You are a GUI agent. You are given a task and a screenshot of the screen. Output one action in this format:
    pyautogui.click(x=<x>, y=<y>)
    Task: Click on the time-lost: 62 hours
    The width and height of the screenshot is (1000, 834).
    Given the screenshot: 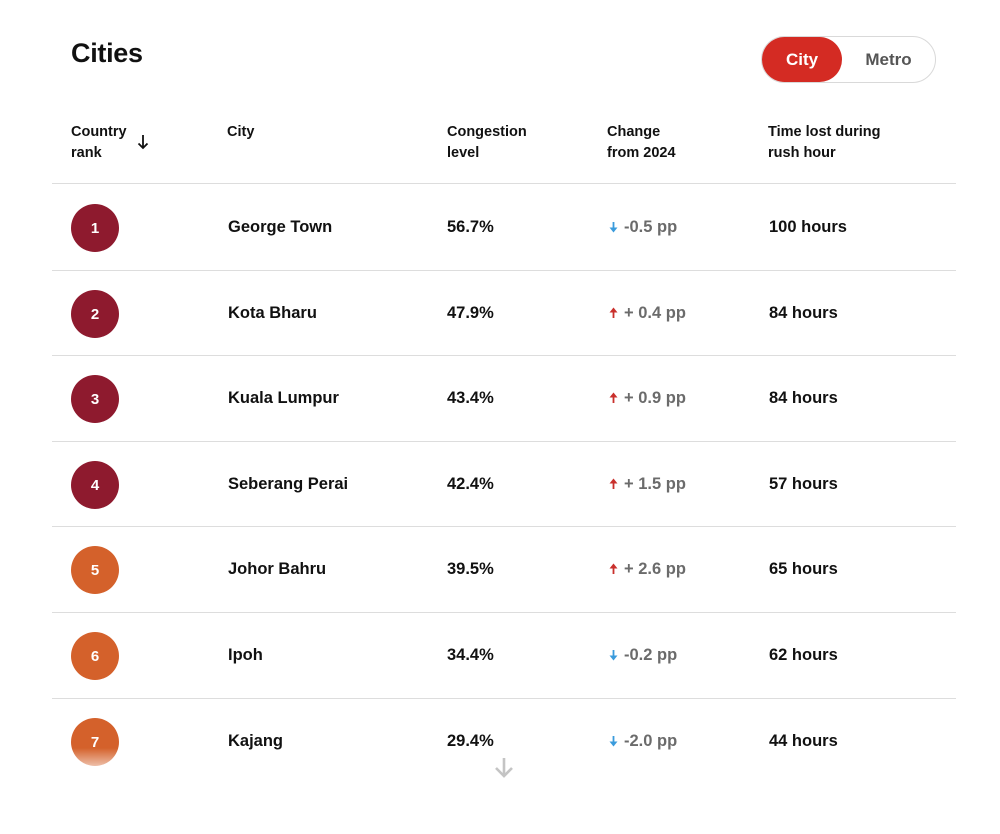 What is the action you would take?
    pyautogui.click(x=803, y=654)
    